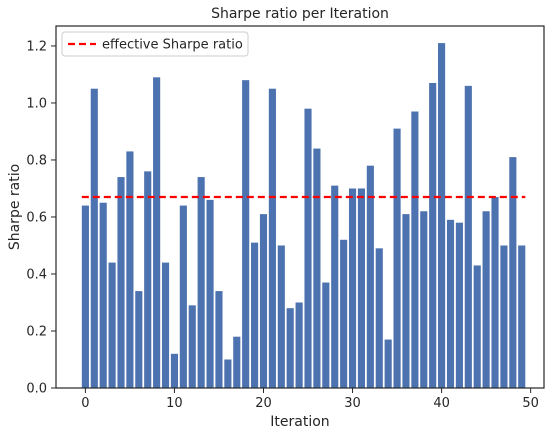 The width and height of the screenshot is (559, 436). I want to click on x-tick-label: 30, so click(352, 403).